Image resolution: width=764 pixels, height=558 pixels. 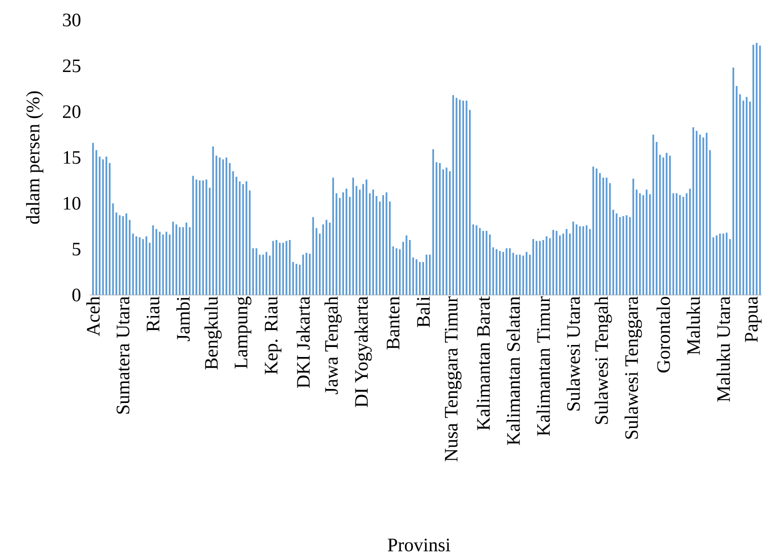 What do you see at coordinates (333, 345) in the screenshot?
I see `x-tick-label: Jawa Tengah` at bounding box center [333, 345].